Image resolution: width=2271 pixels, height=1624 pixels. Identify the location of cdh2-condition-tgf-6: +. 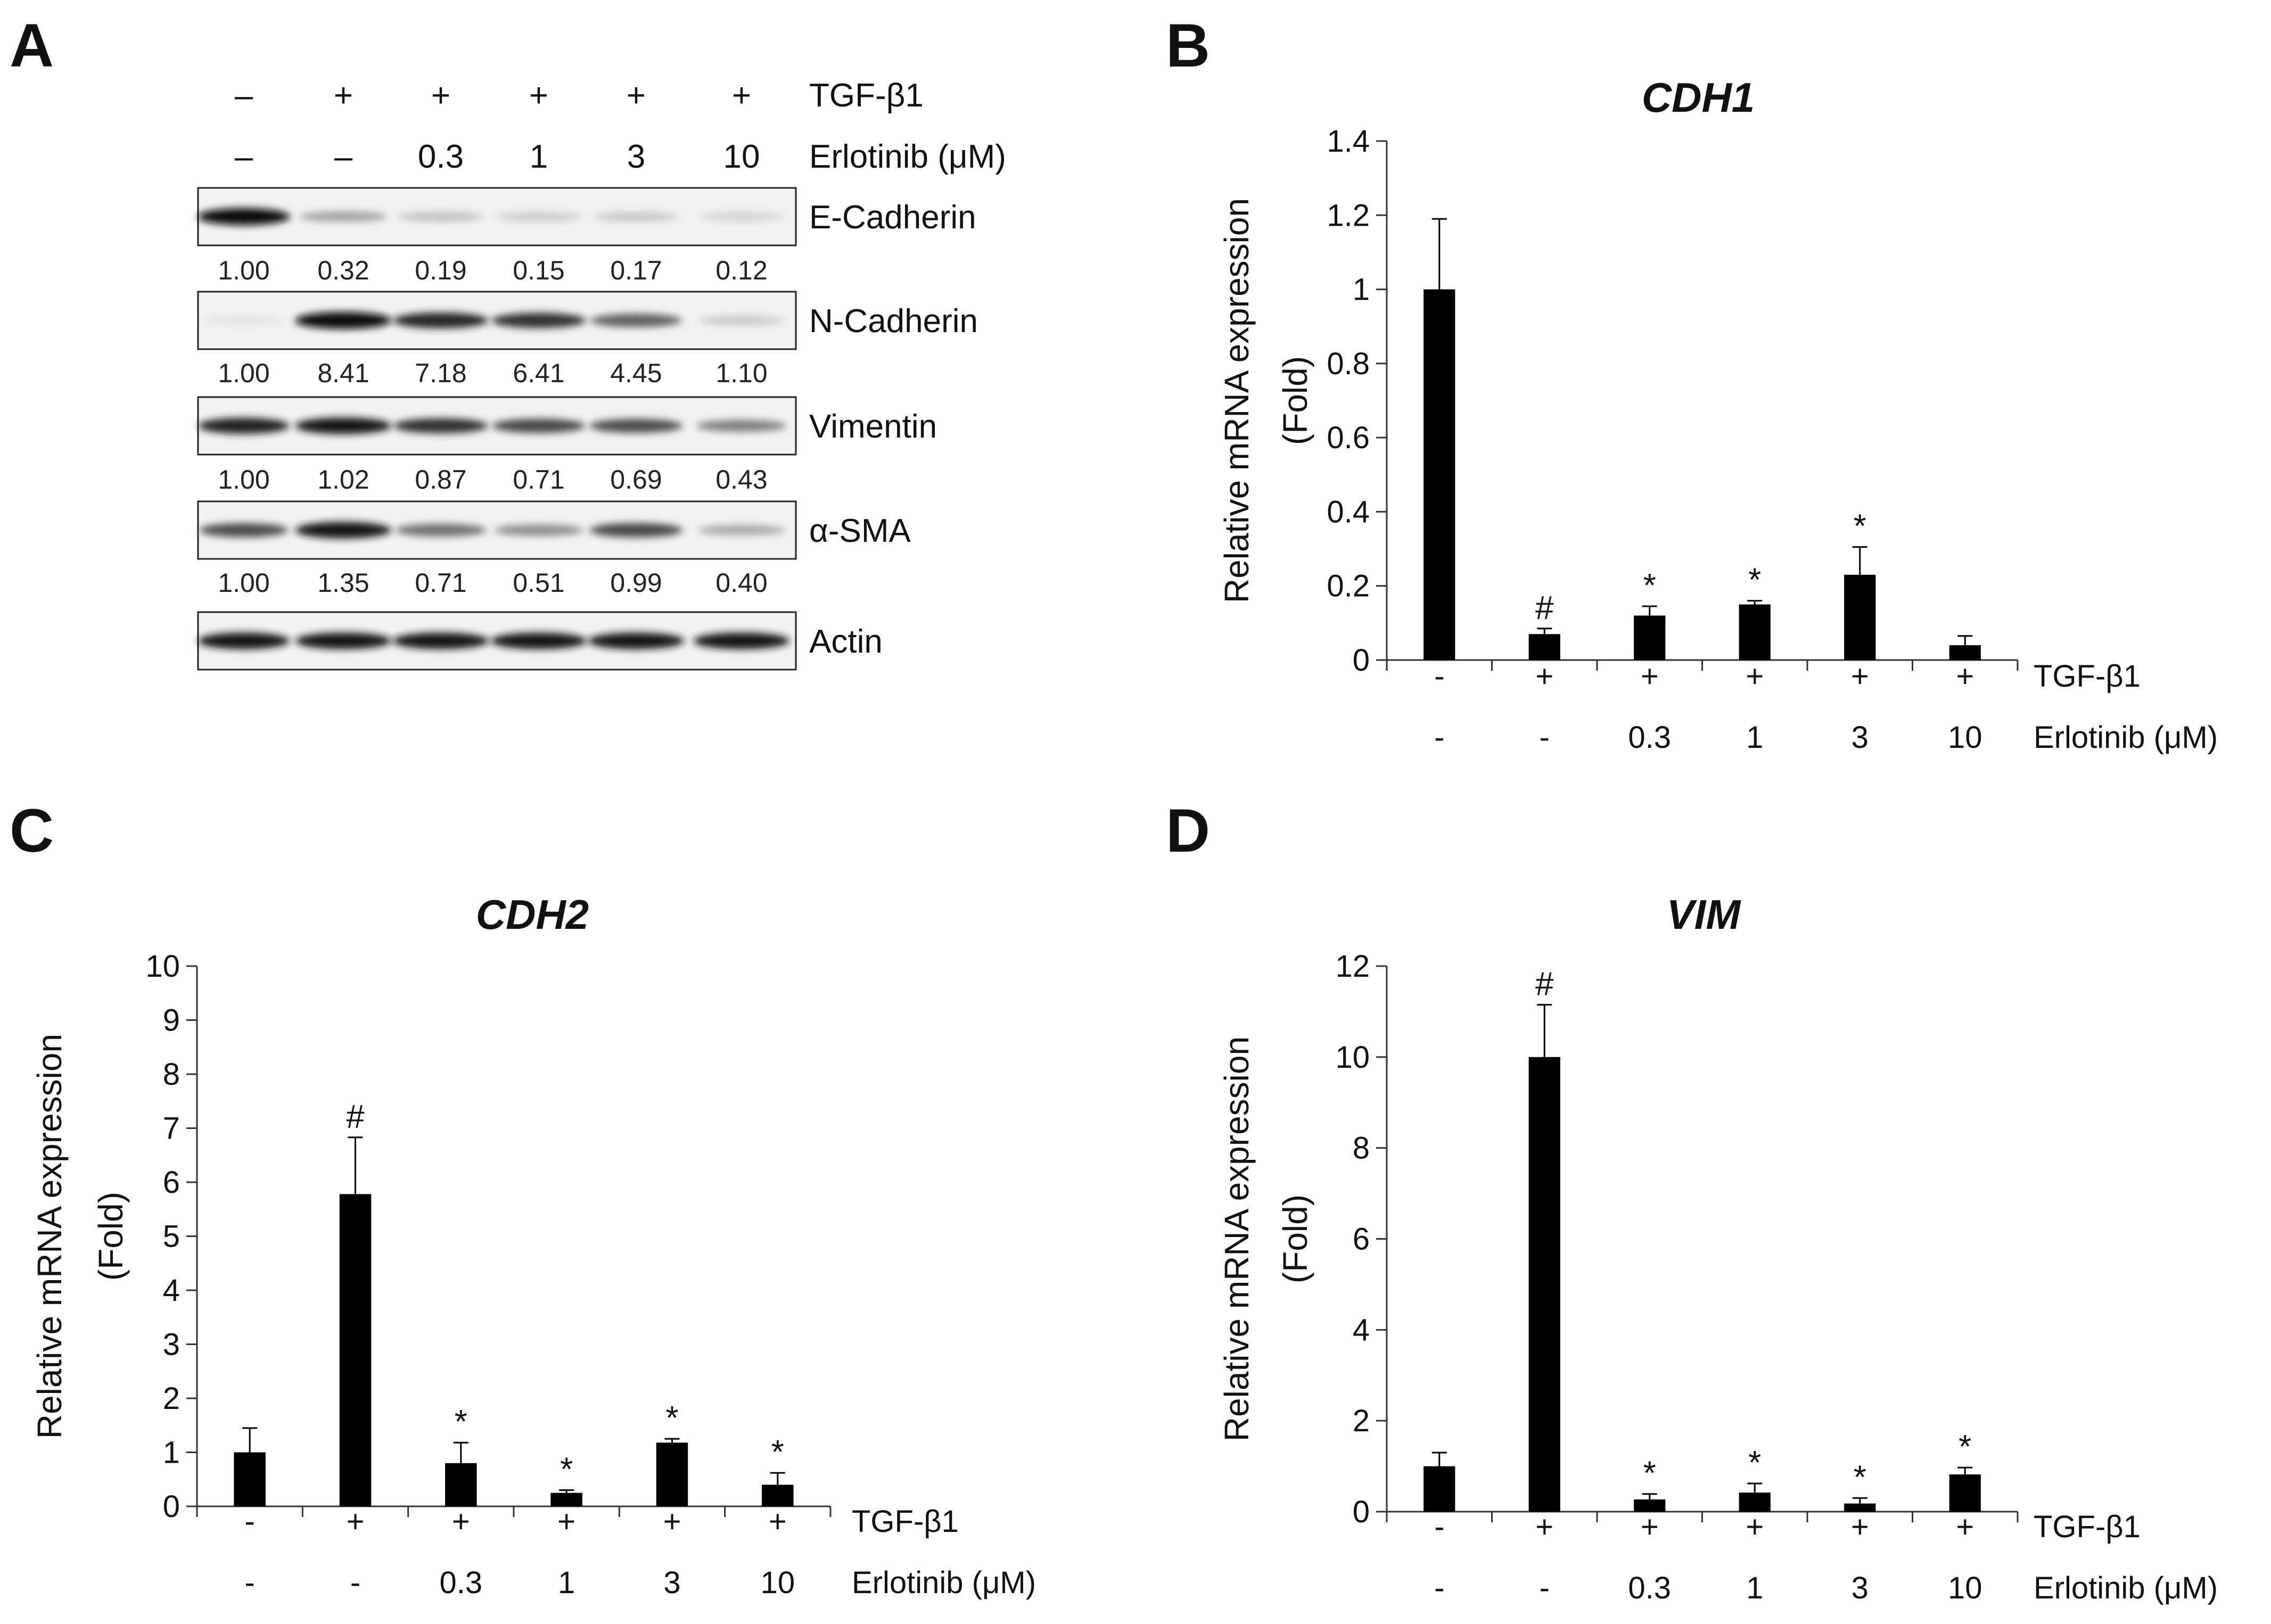
(778, 1521).